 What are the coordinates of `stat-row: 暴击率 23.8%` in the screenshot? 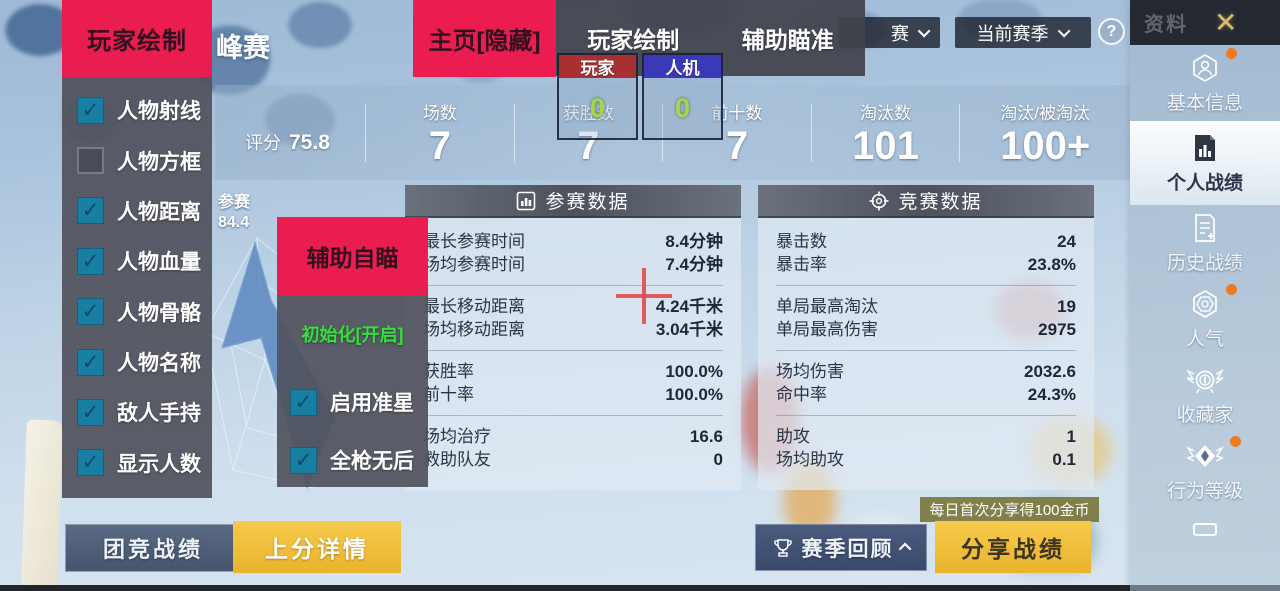 It's located at (926, 264).